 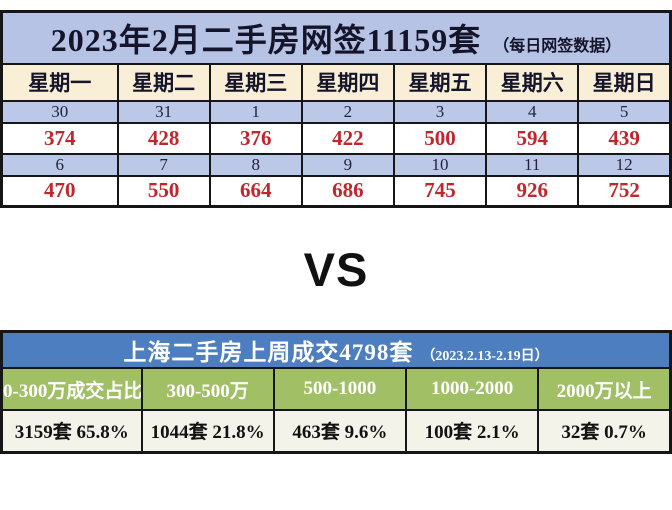 What do you see at coordinates (59, 164) in the screenshot?
I see `date-cell: 6` at bounding box center [59, 164].